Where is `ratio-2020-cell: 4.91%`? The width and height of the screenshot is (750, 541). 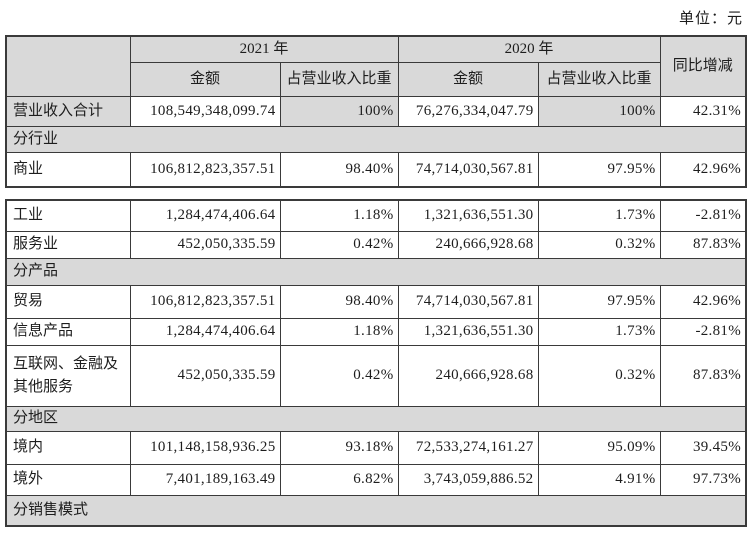 ratio-2020-cell: 4.91% is located at coordinates (599, 480).